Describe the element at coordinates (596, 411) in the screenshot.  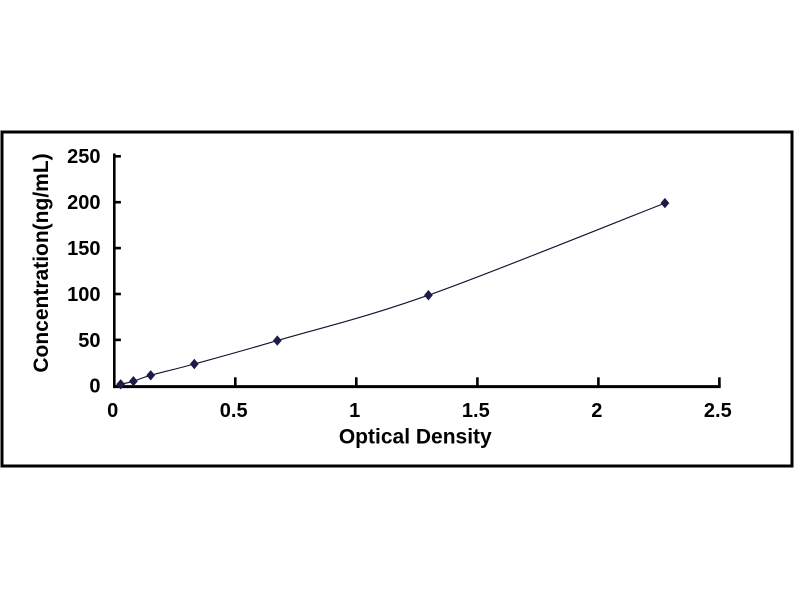
I see `svg-text: 2` at that location.